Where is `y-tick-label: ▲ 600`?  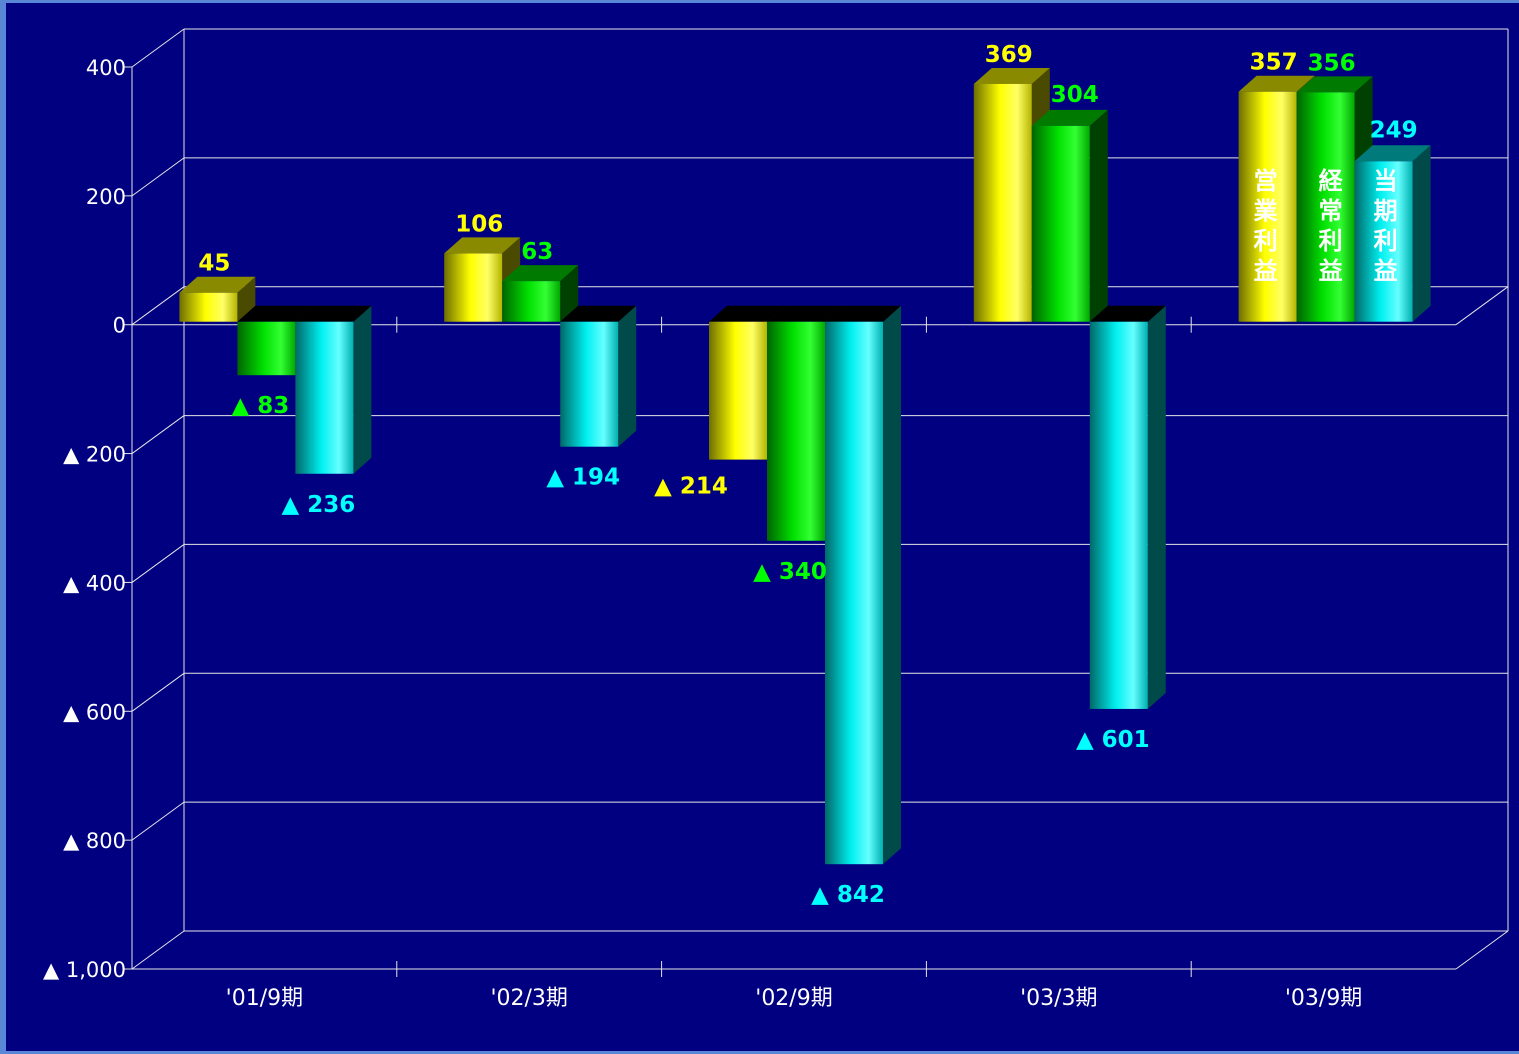 y-tick-label: ▲ 600 is located at coordinates (94, 712).